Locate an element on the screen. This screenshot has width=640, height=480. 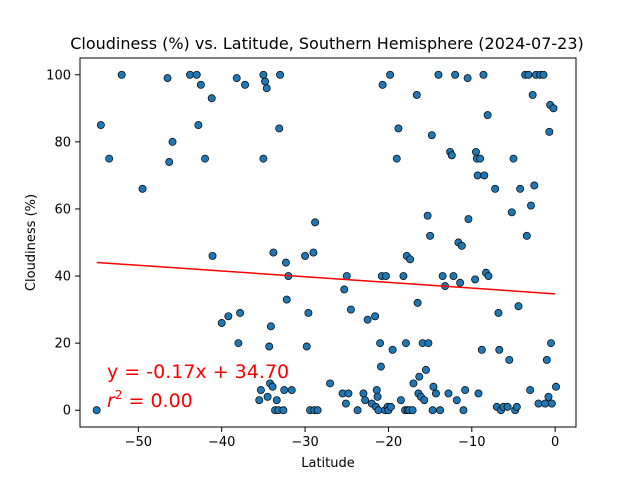
x-tick-label: −10 is located at coordinates (471, 442).